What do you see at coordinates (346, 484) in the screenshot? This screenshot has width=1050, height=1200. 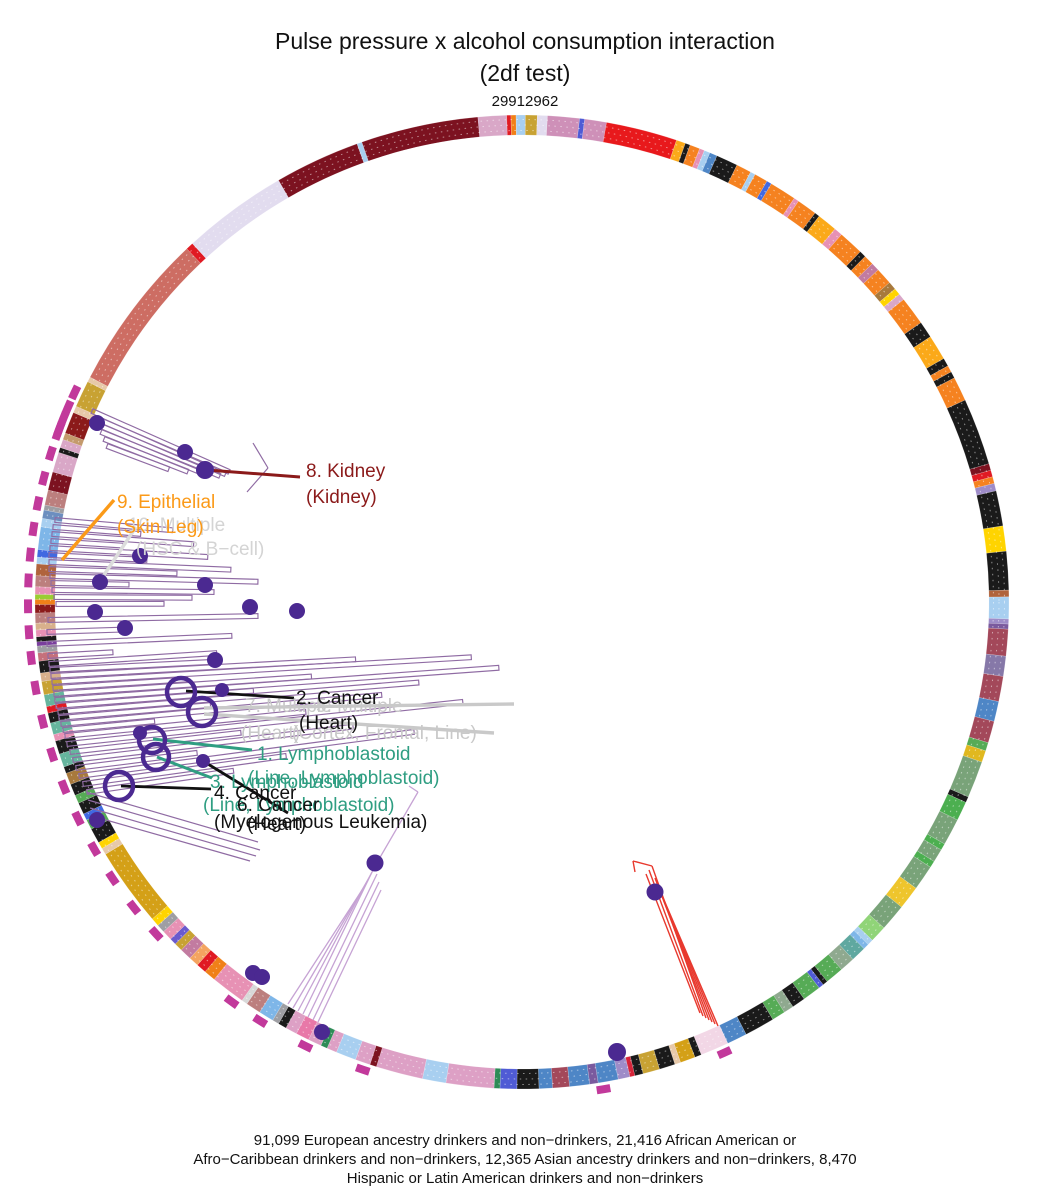 I see `label-8-kidney: 8. Kidney (Kidney)` at bounding box center [346, 484].